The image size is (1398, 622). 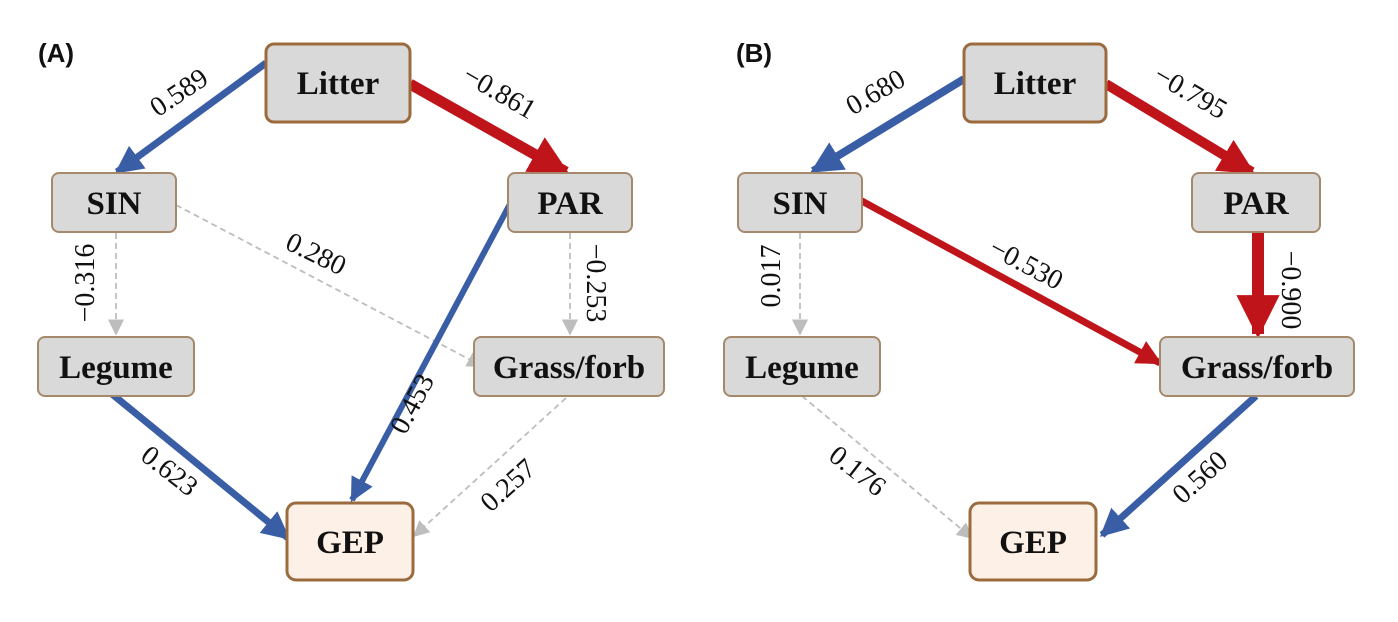 What do you see at coordinates (316, 254) in the screenshot?
I see `coef-a-sin-grass: 0.280` at bounding box center [316, 254].